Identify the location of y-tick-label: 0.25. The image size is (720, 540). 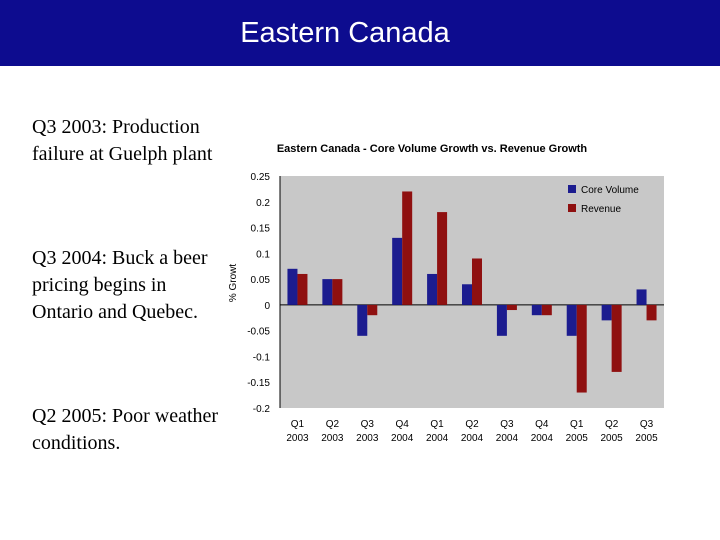
(261, 177).